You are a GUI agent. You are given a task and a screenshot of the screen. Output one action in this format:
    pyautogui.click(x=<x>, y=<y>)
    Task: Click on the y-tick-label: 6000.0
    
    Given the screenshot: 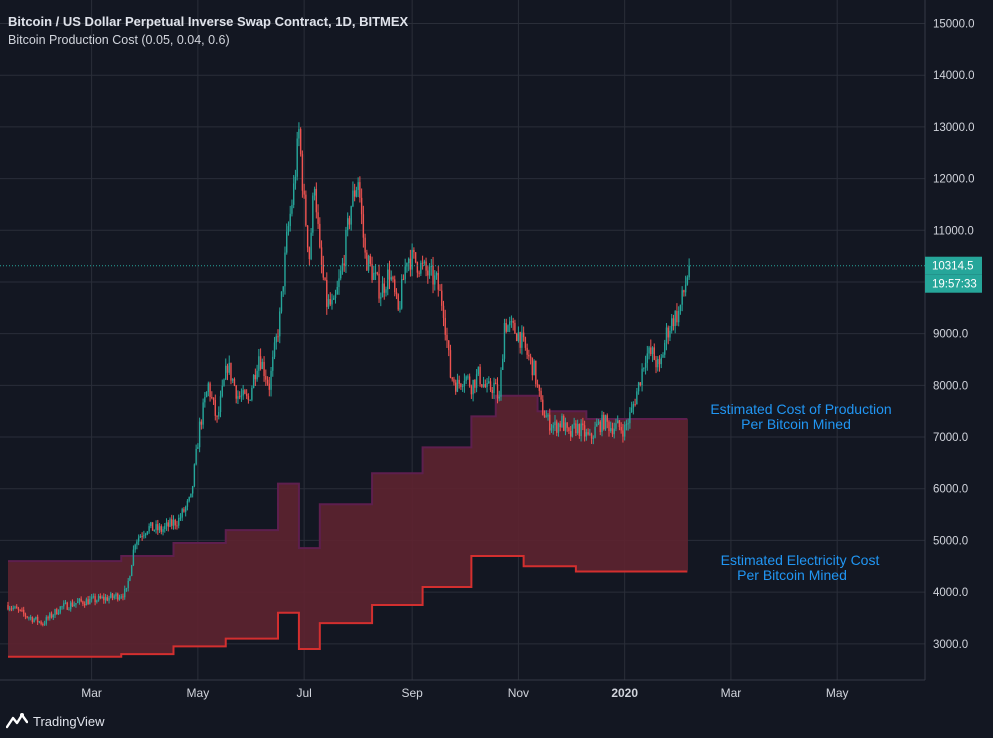 What is the action you would take?
    pyautogui.click(x=950, y=490)
    